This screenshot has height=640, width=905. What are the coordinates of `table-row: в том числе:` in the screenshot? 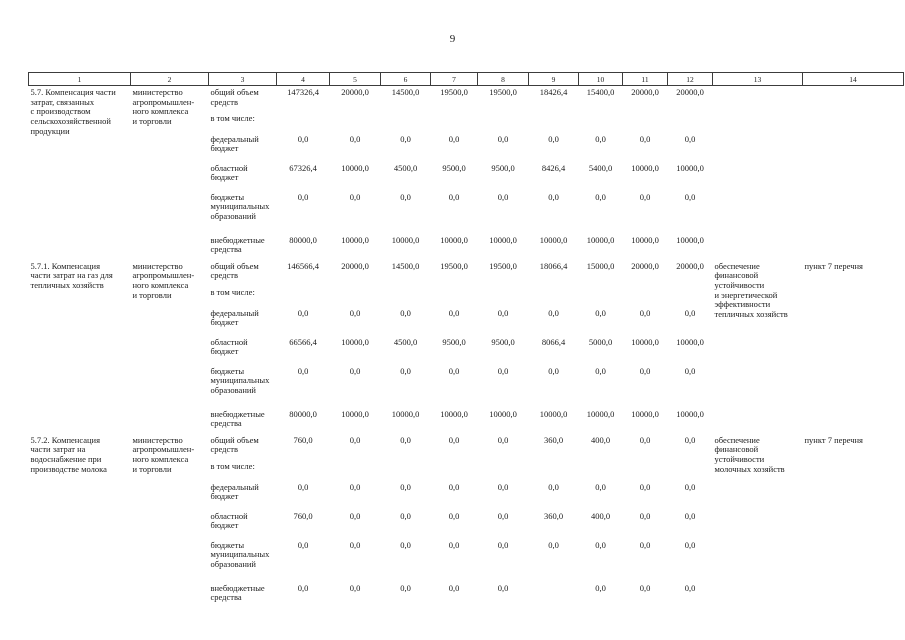 It's located at (466, 296).